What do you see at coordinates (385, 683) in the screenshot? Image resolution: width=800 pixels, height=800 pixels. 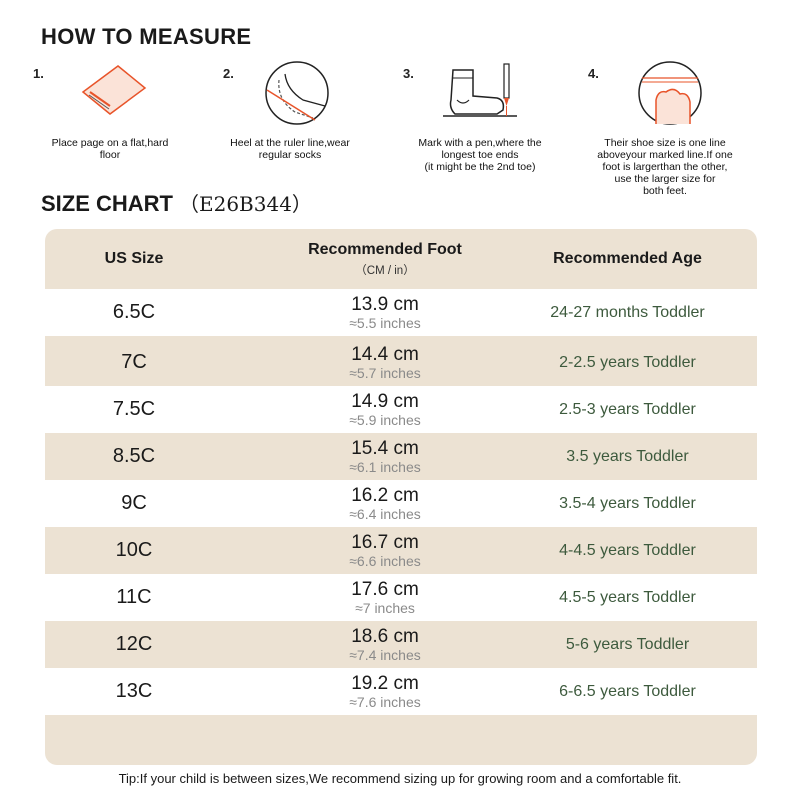 I see `foot-cm: 19.2 cm` at bounding box center [385, 683].